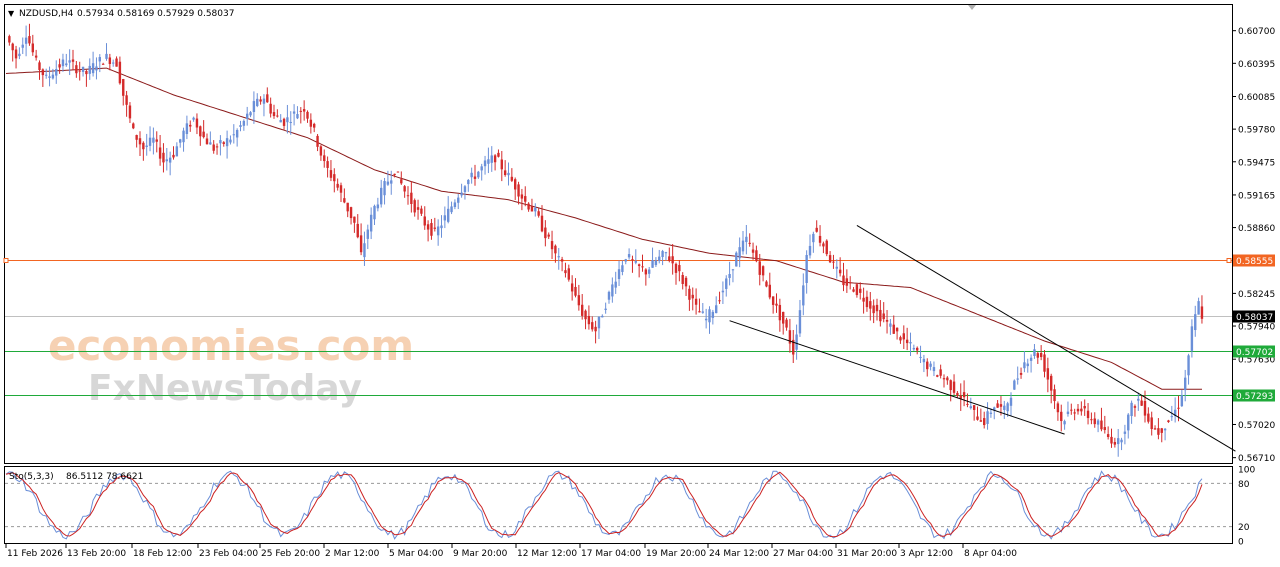 The image size is (1280, 567). Describe the element at coordinates (155, 14) in the screenshot. I see `ohlc-values: 0.57934 0.58169 0.57929 0.58037` at that location.